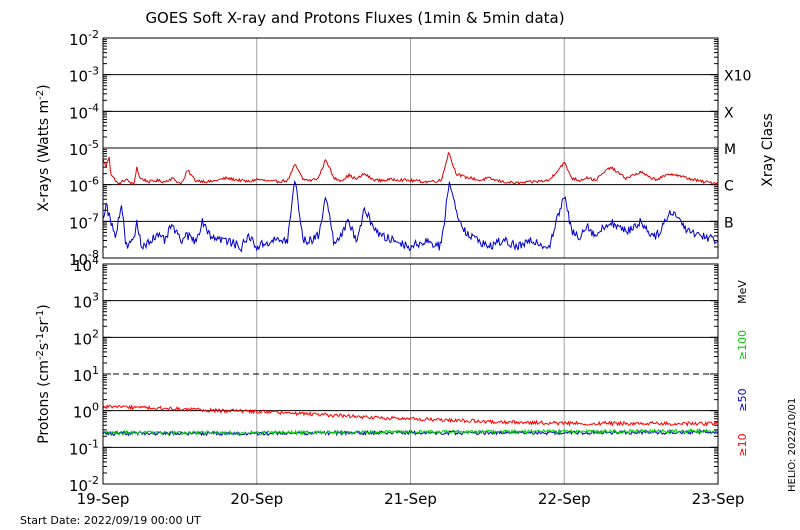 The width and height of the screenshot is (800, 530). What do you see at coordinates (86, 264) in the screenshot?
I see `proton-y-tick-label: 10⁴` at bounding box center [86, 264].